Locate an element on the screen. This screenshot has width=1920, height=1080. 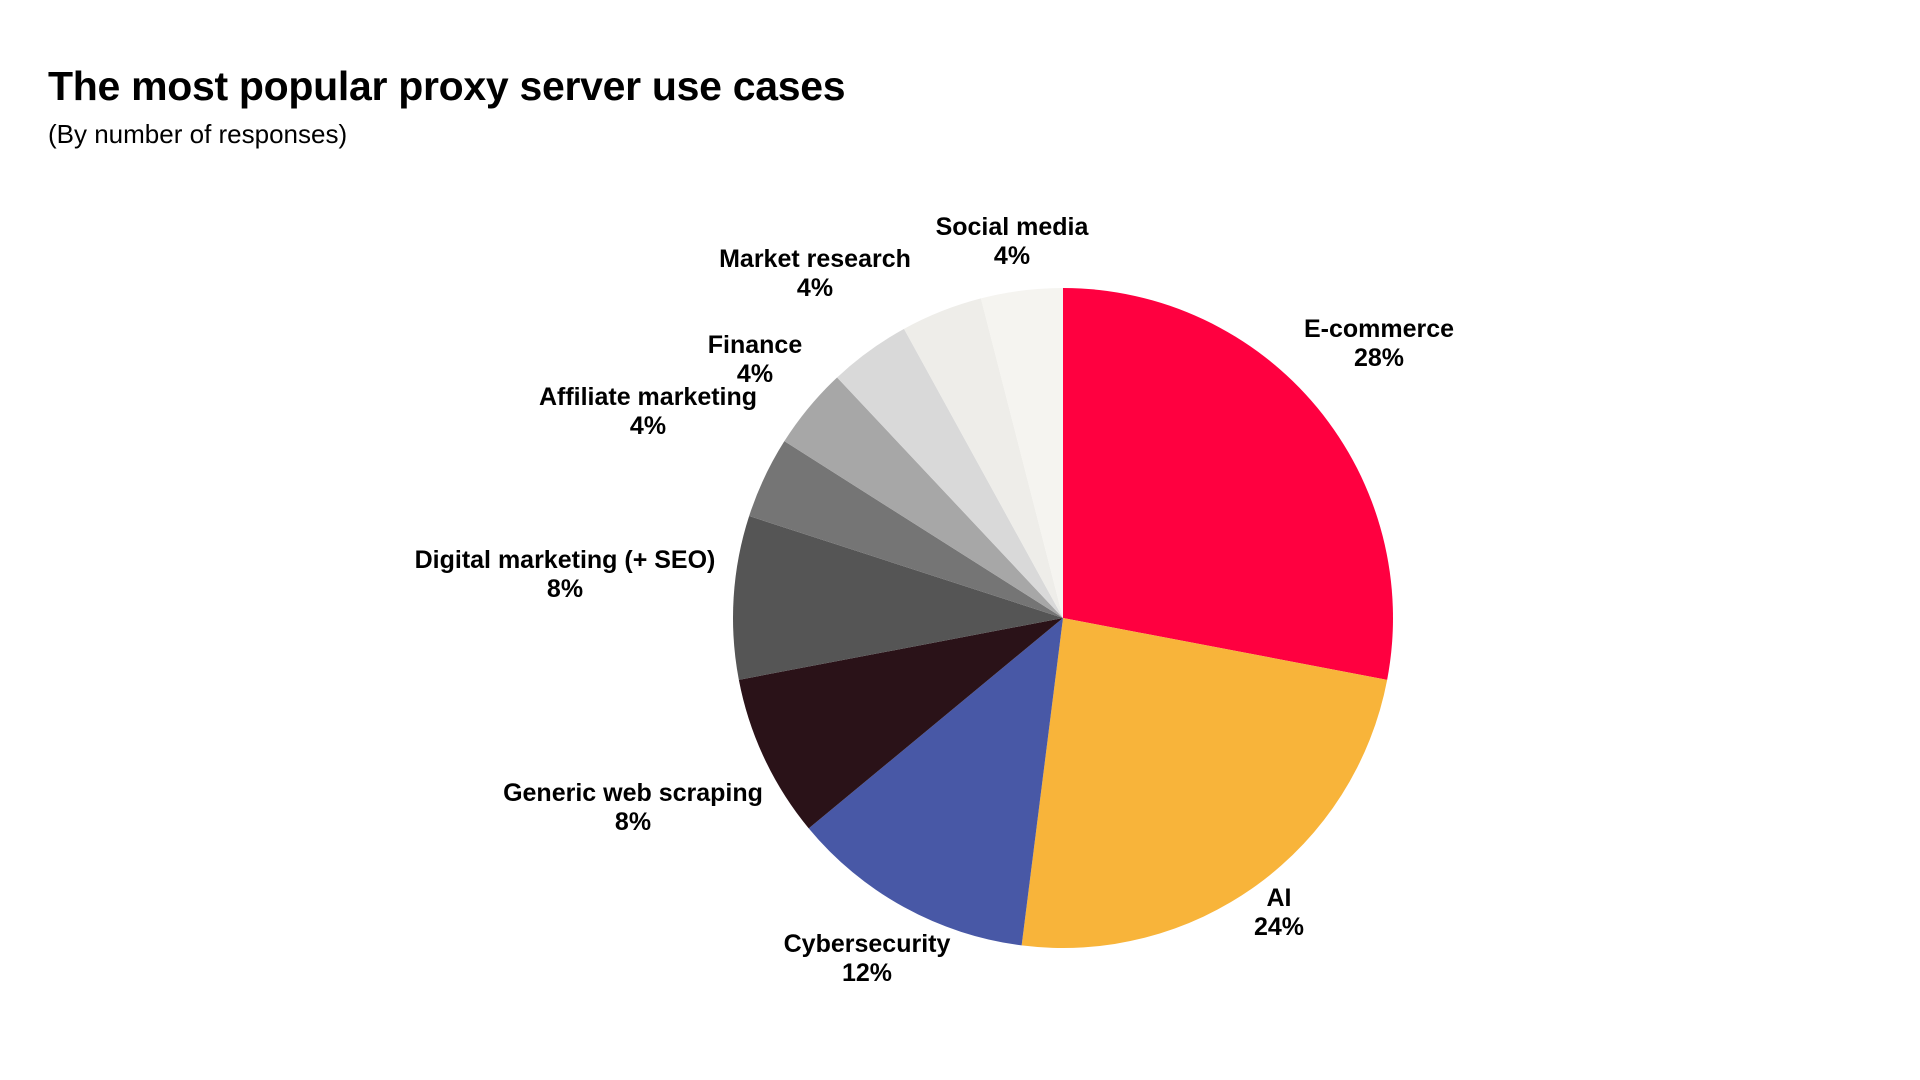
pie-slice-cybersecurity is located at coordinates (935, 782).